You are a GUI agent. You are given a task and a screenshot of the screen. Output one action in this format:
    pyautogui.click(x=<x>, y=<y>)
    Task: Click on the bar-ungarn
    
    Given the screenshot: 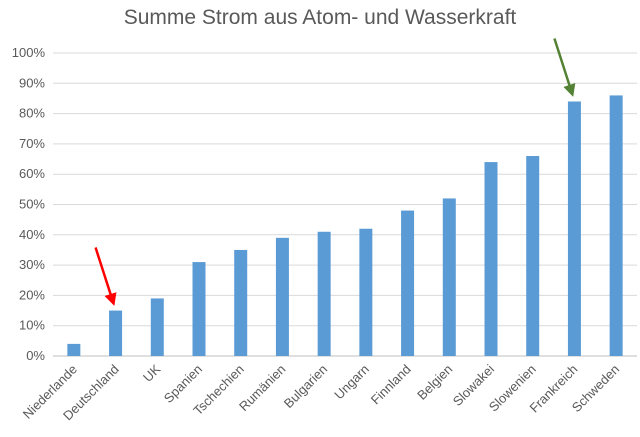 What is the action you would take?
    pyautogui.click(x=366, y=292)
    